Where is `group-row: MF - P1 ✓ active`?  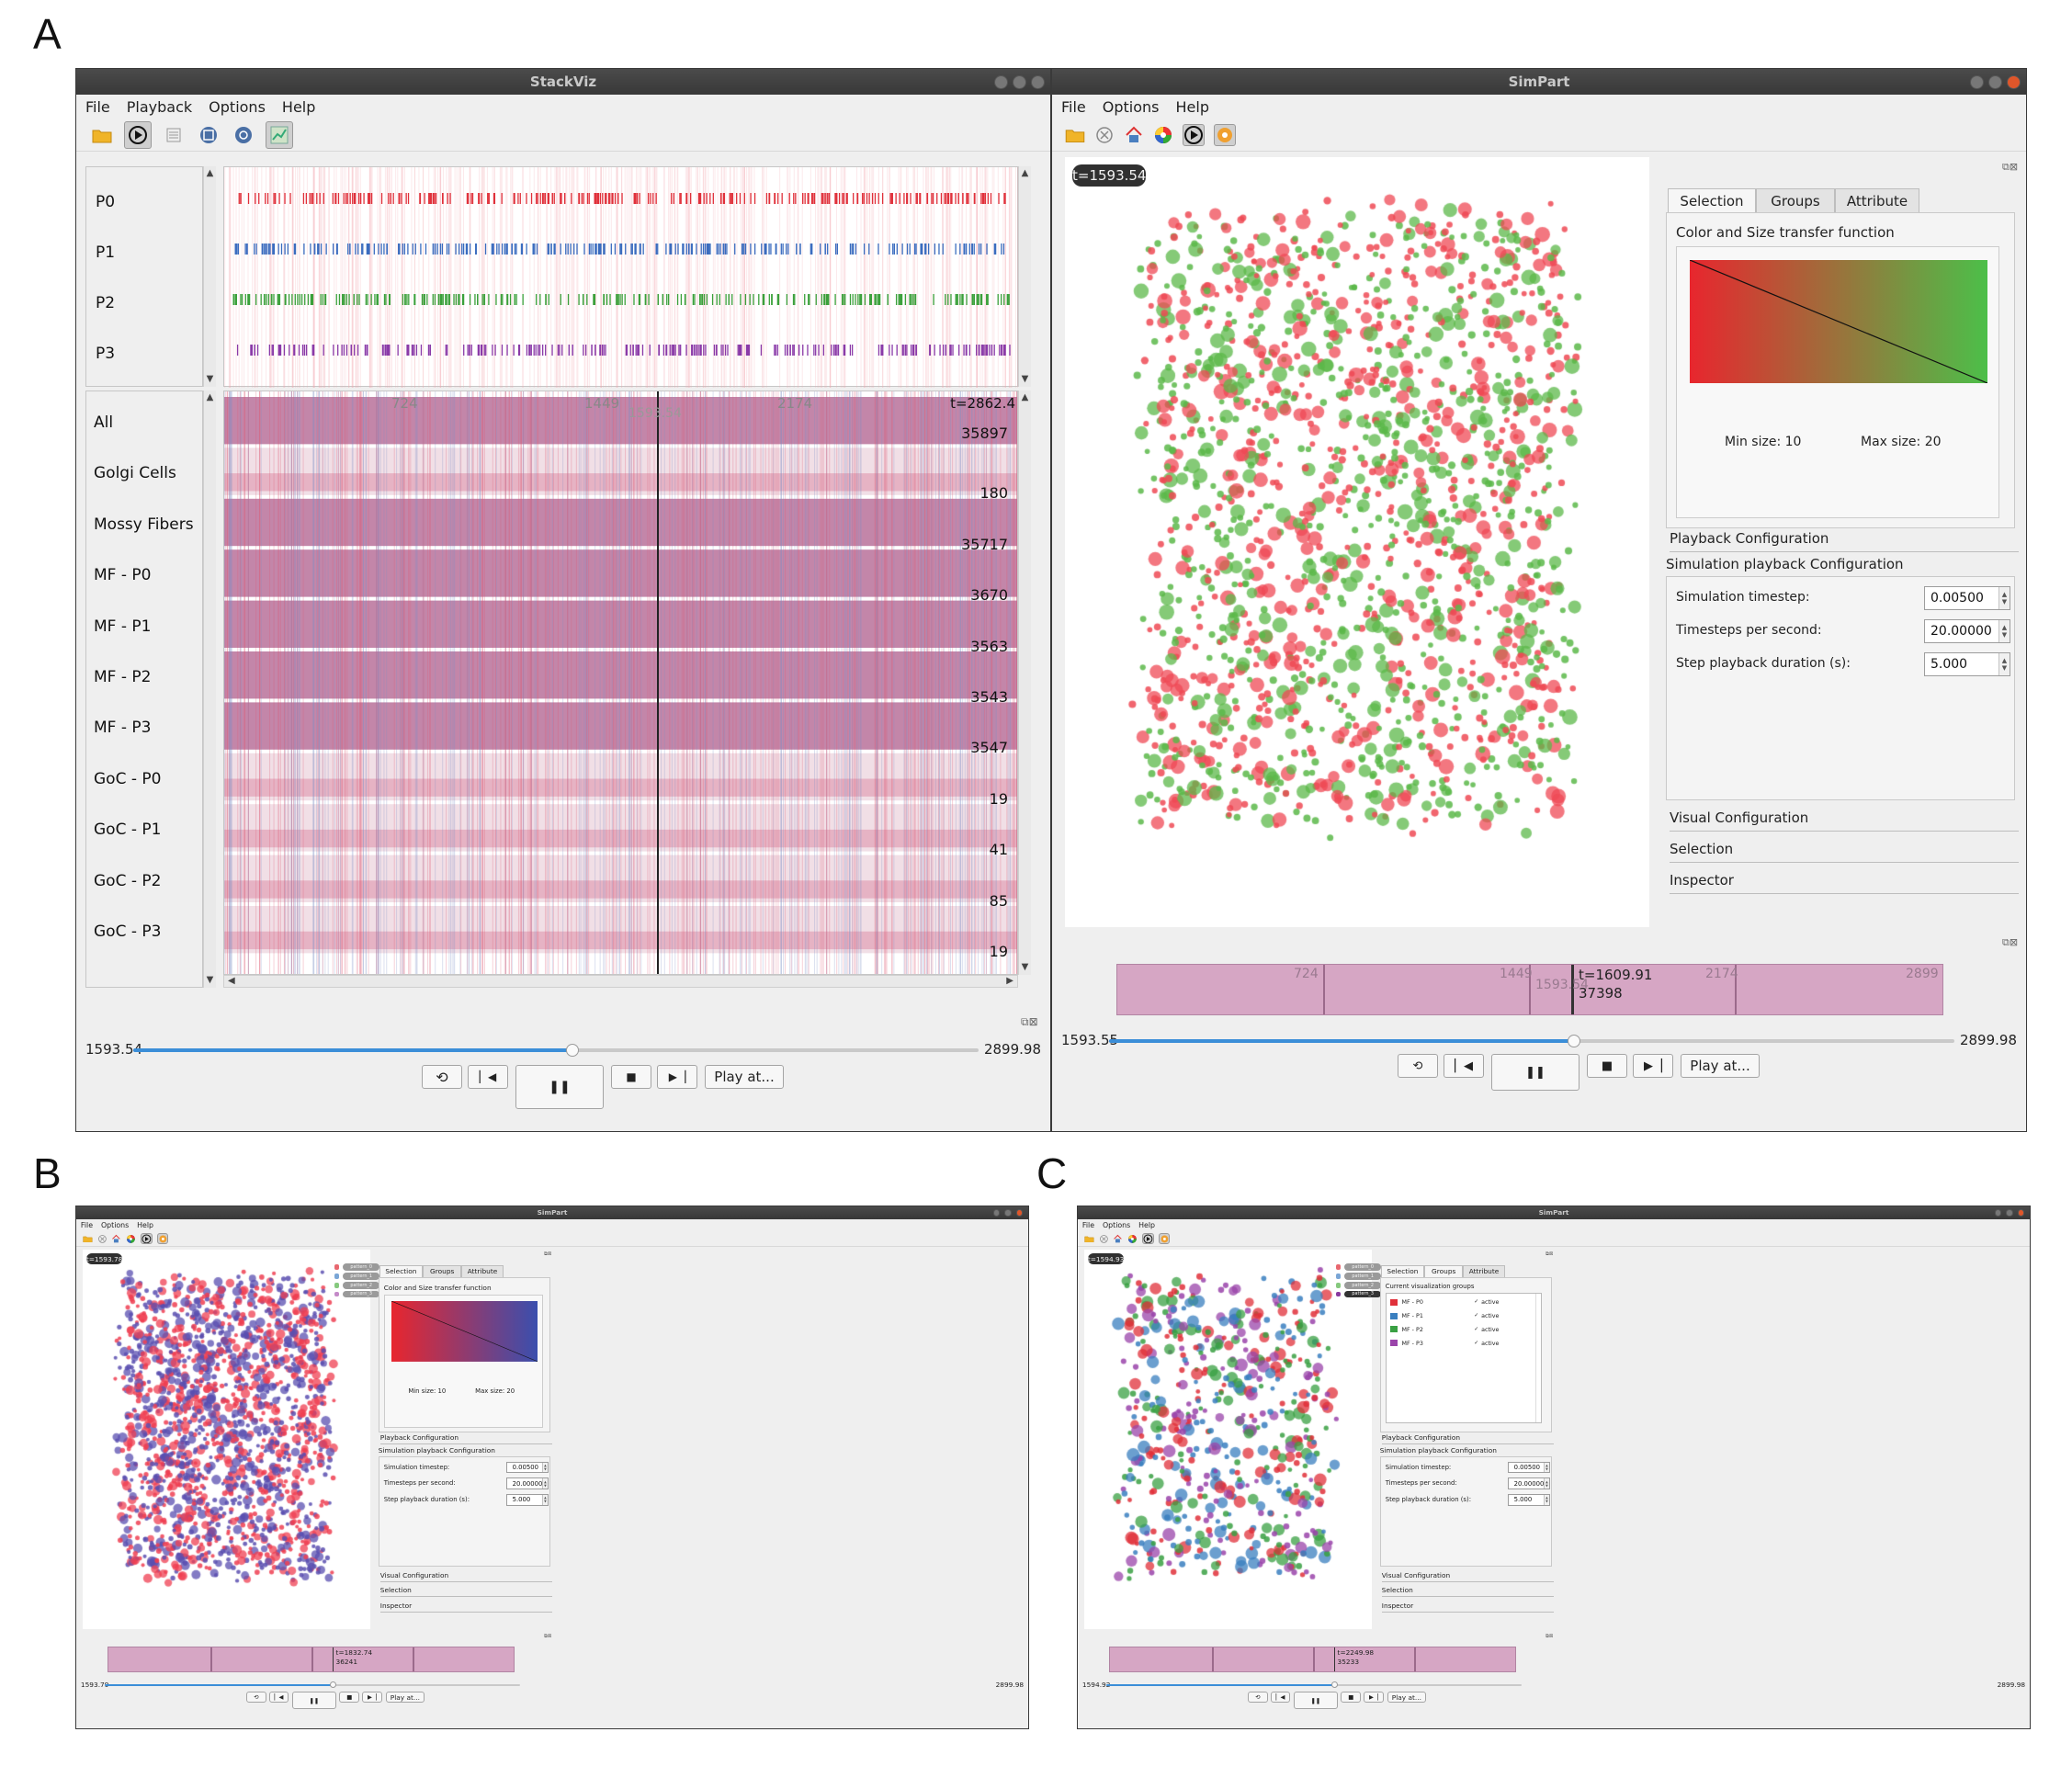
group-row: MF - P1 ✓ active is located at coordinates (1462, 1315).